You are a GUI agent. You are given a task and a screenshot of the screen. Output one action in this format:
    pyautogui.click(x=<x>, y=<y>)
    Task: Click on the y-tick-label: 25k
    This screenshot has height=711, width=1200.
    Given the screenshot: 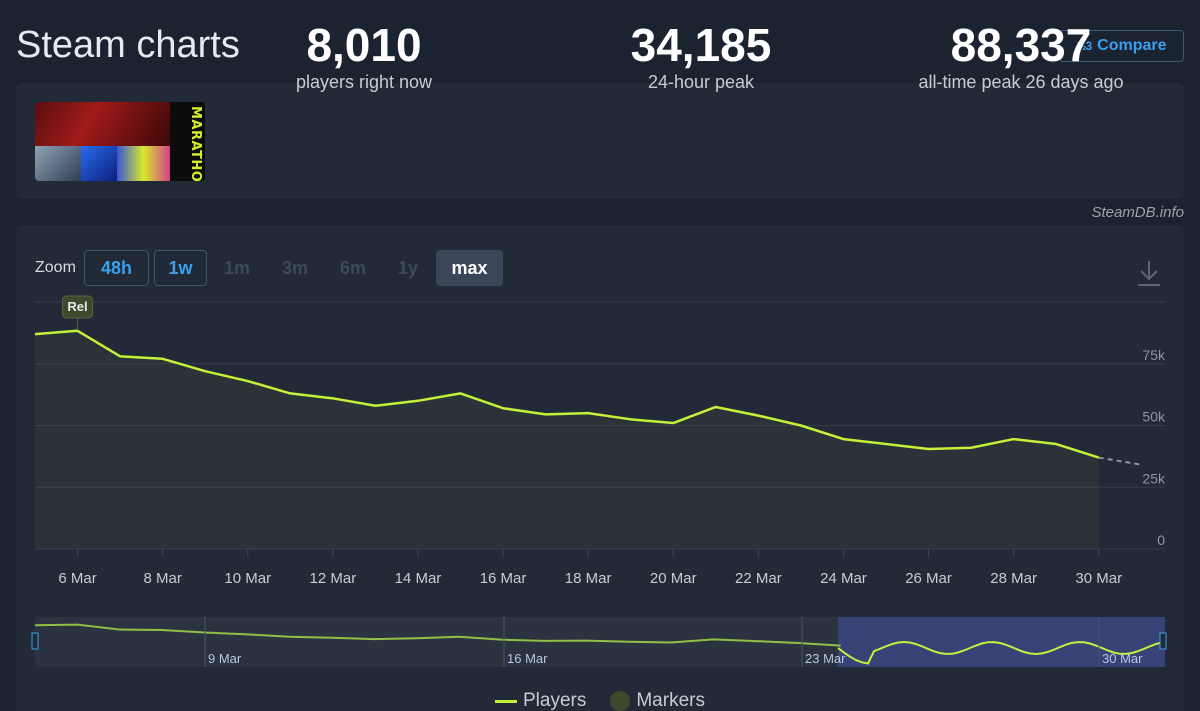 What is the action you would take?
    pyautogui.click(x=1154, y=478)
    